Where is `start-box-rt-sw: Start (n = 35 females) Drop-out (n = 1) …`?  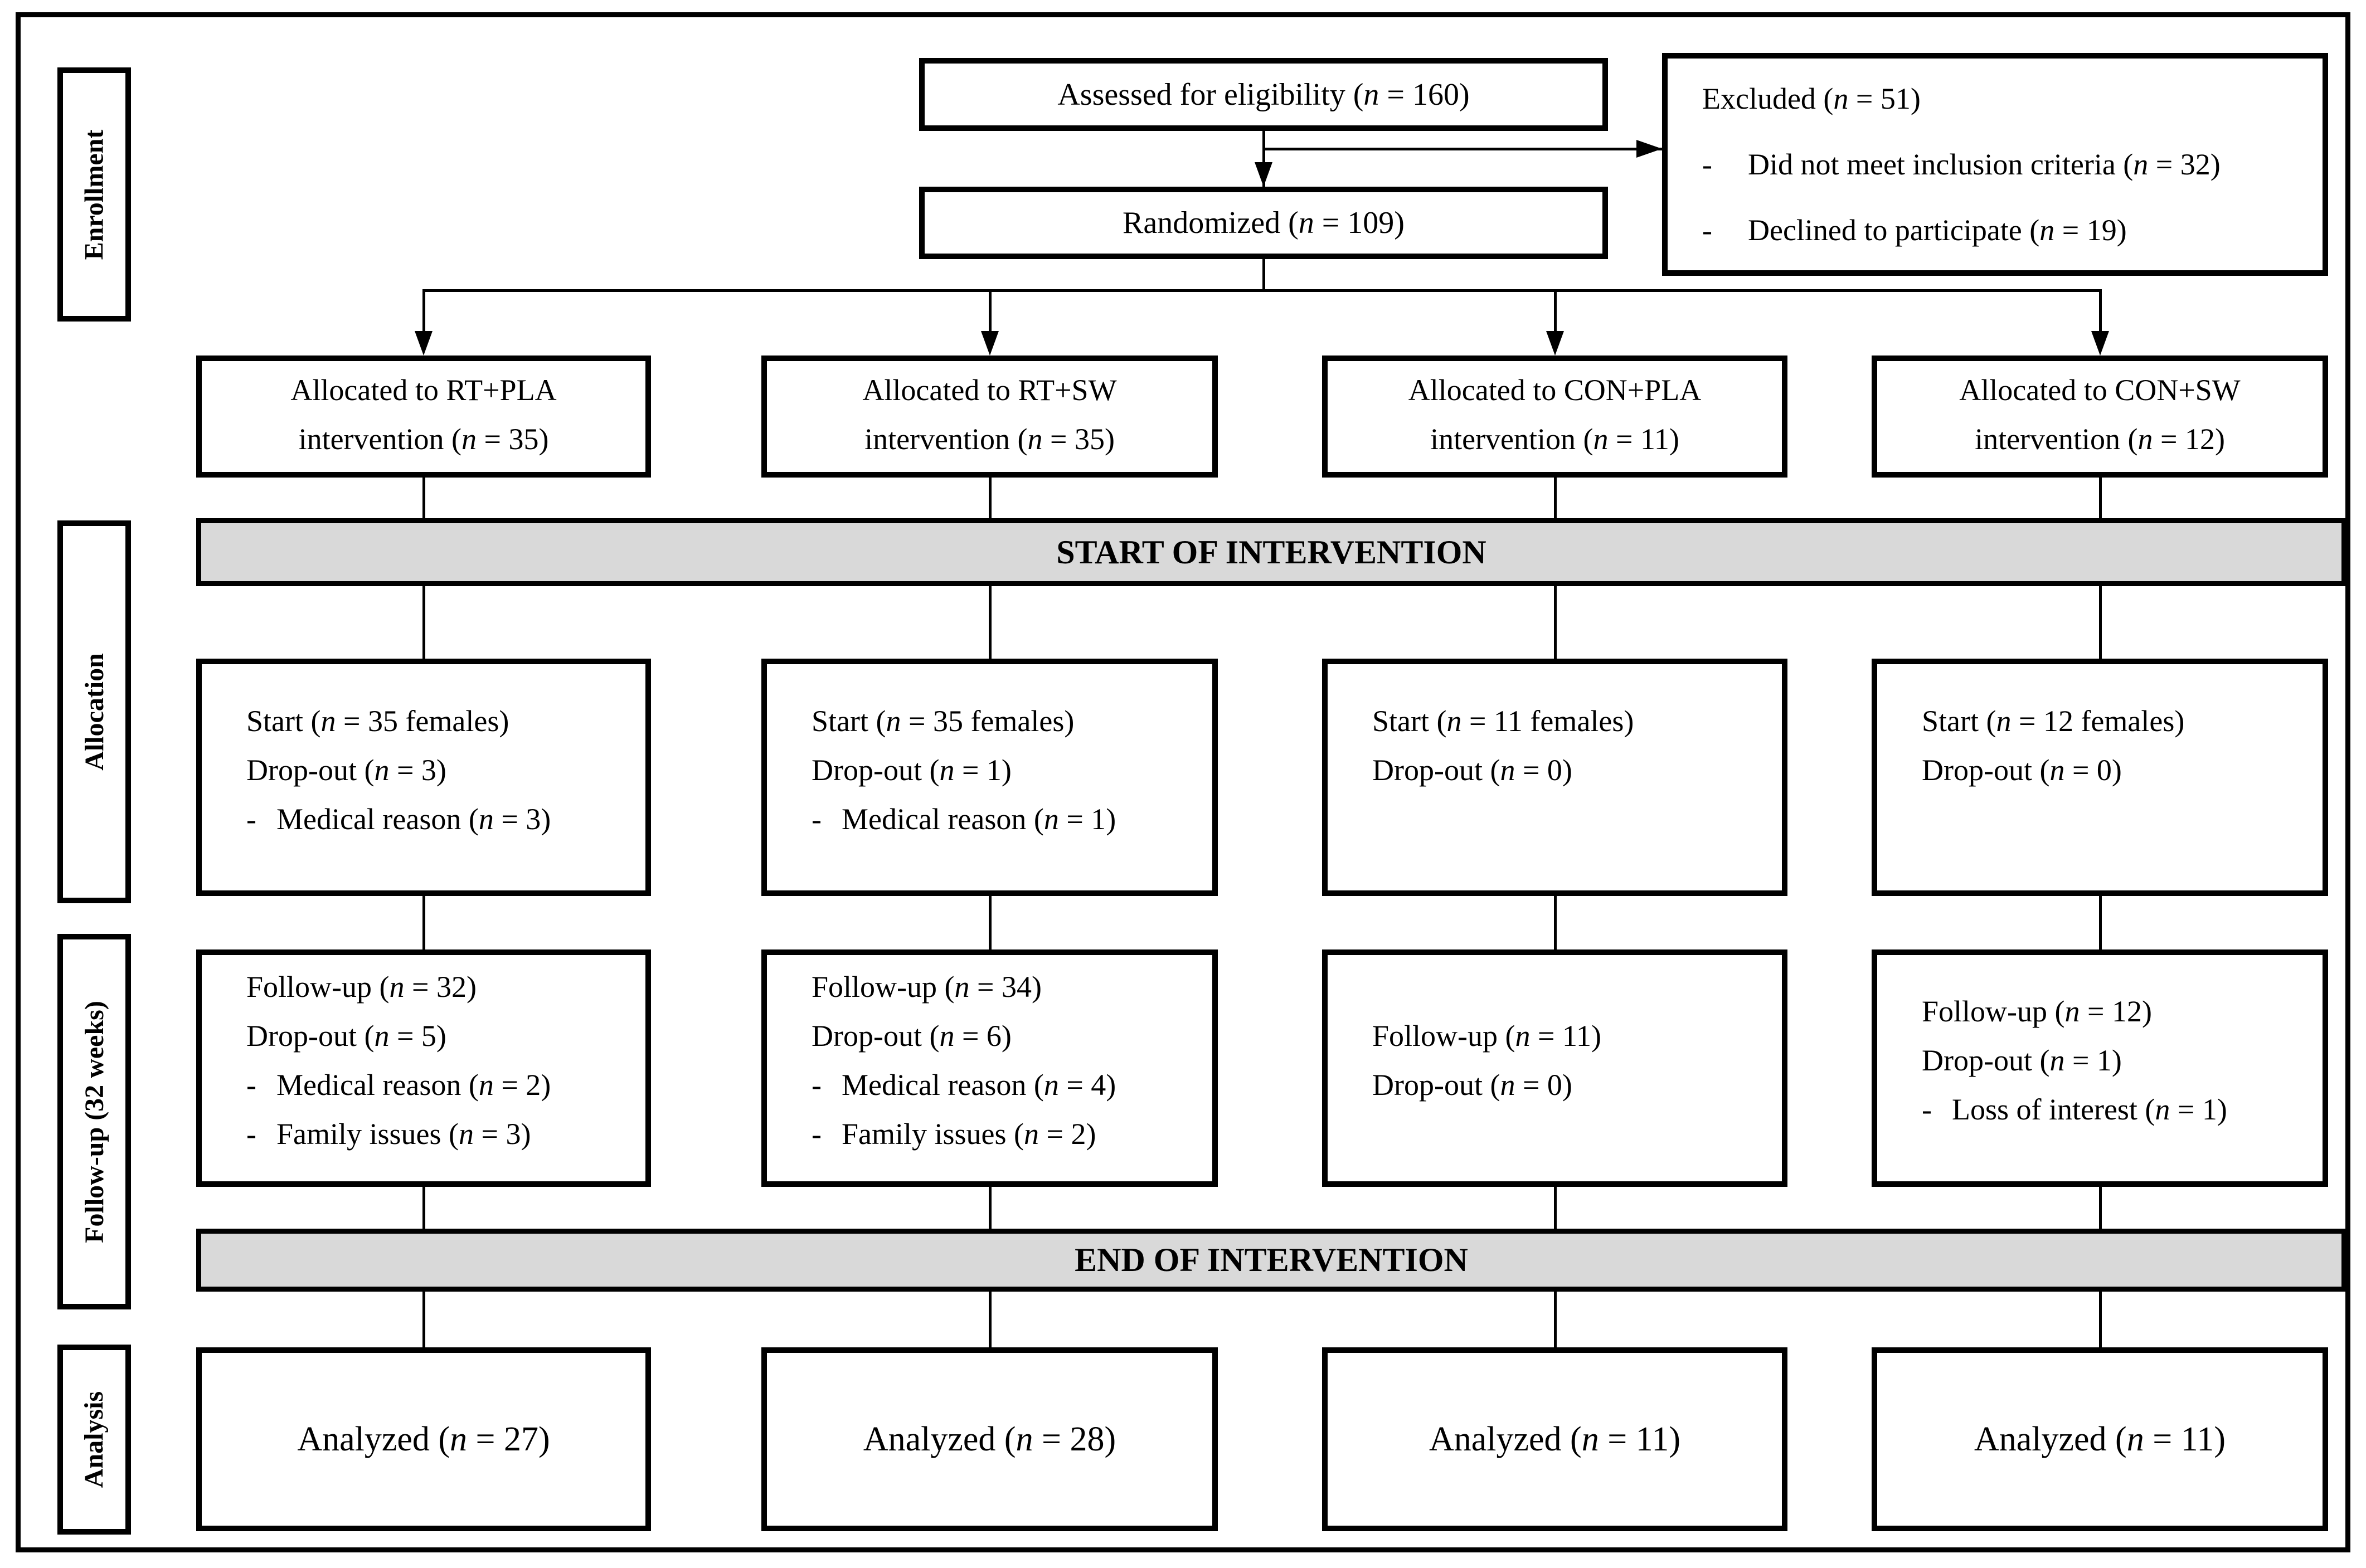 start-box-rt-sw: Start (n = 35 females) Drop-out (n = 1) … is located at coordinates (989, 778).